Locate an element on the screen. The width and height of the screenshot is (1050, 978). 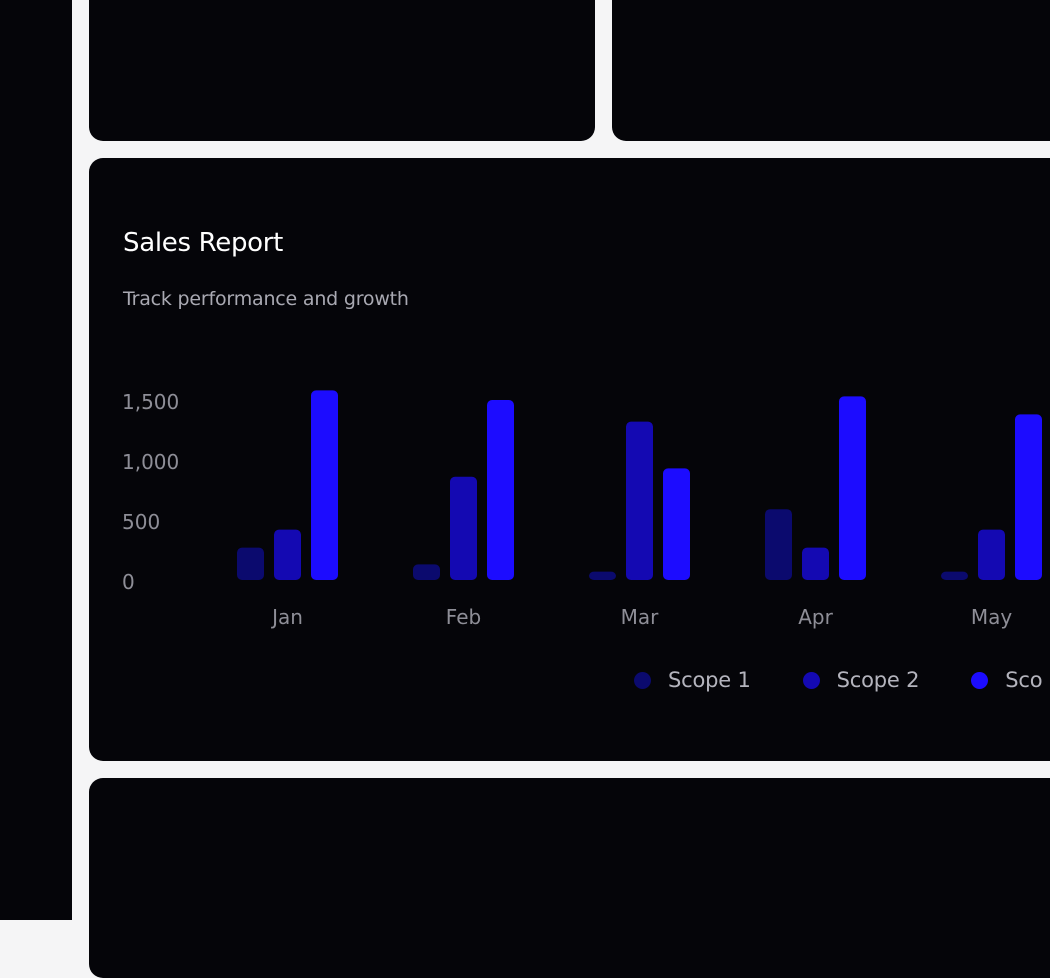
legend-item-scope-2: Scope 2 is located at coordinates (861, 680).